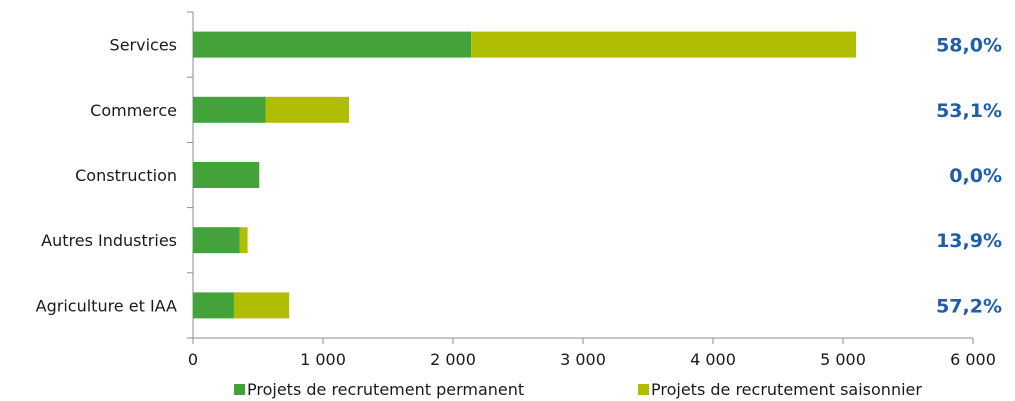 This screenshot has height=401, width=1015. What do you see at coordinates (133, 110) in the screenshot?
I see `category-label: Commerce` at bounding box center [133, 110].